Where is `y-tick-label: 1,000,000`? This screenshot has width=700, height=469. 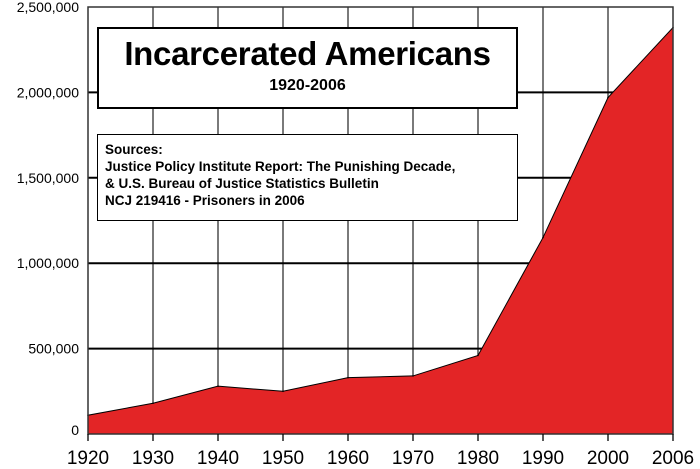 y-tick-label: 1,000,000 is located at coordinates (48, 263).